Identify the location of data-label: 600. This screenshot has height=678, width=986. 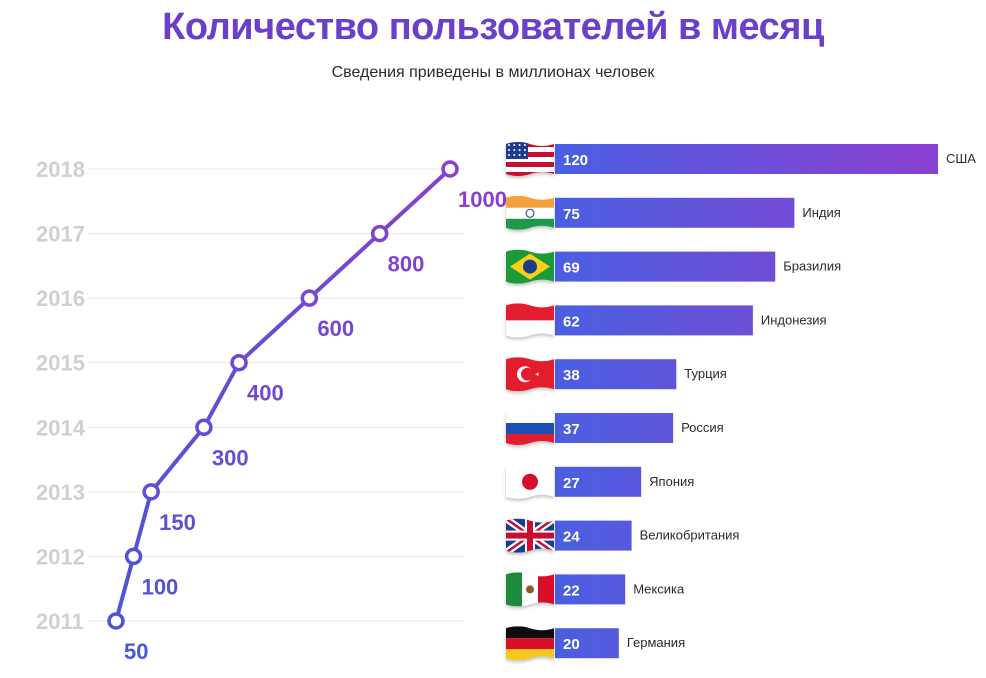
(335, 328).